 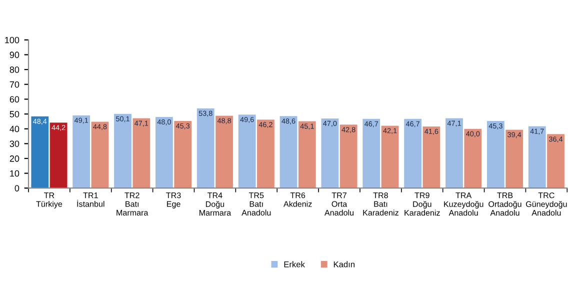 What do you see at coordinates (294, 264) in the screenshot?
I see `legend-label: Erkek` at bounding box center [294, 264].